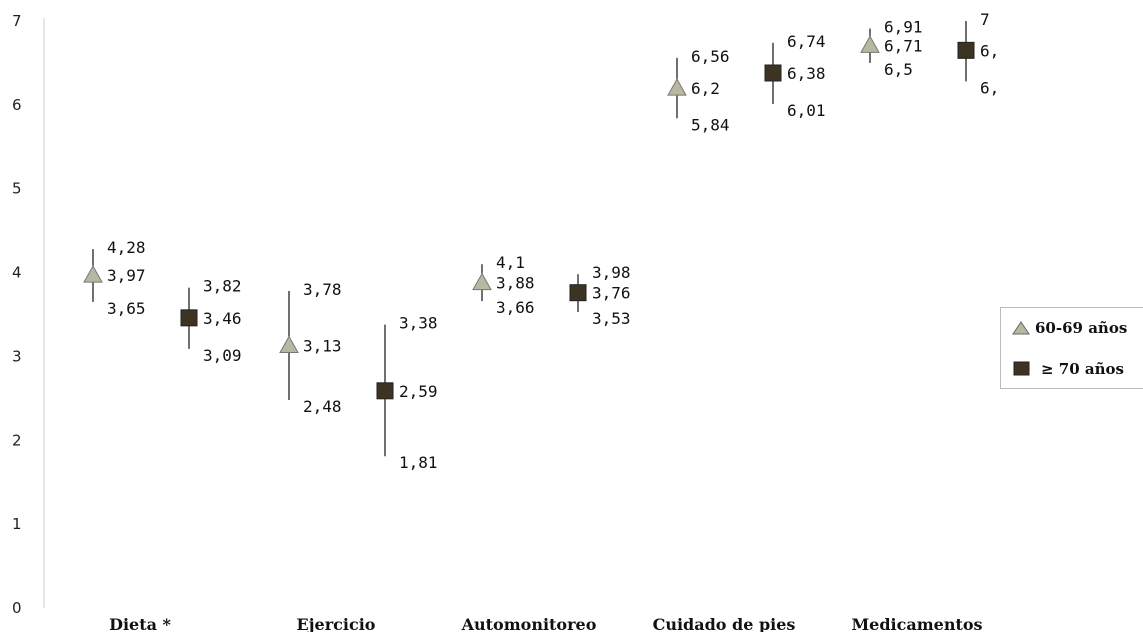 The height and width of the screenshot is (632, 1143). Describe the element at coordinates (17, 356) in the screenshot. I see `y-tick-label: 3` at that location.